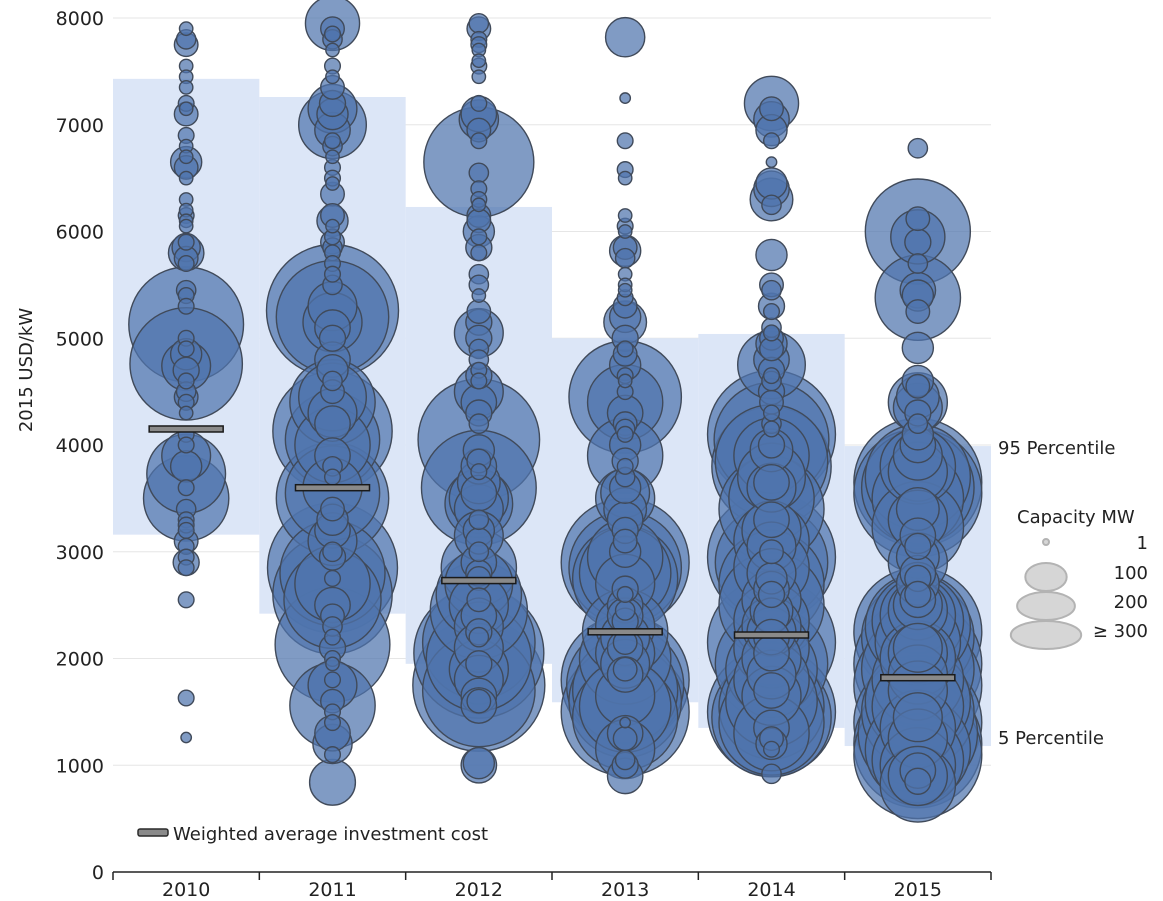 The height and width of the screenshot is (901, 1163). Describe the element at coordinates (918, 890) in the screenshot. I see `x-tick-label: 2015` at that location.